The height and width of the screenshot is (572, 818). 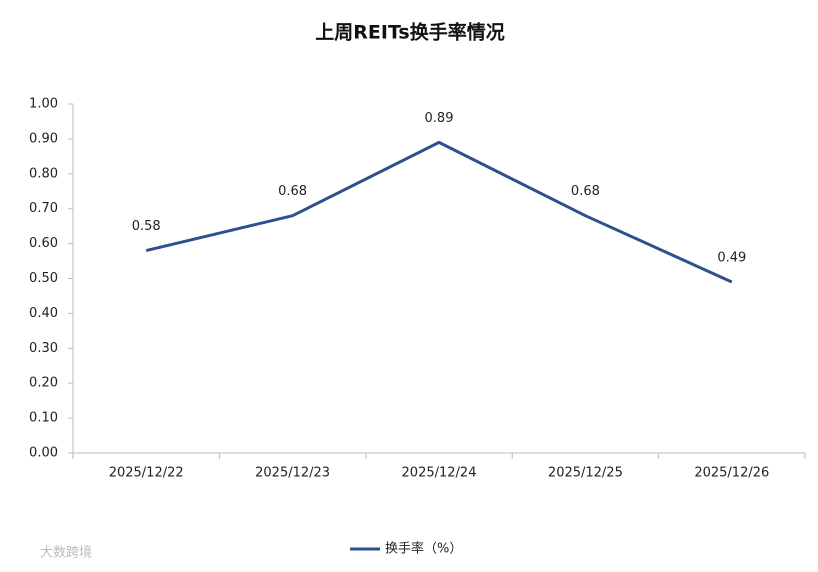 I want to click on y-tick-label: 0.60, so click(x=43, y=243).